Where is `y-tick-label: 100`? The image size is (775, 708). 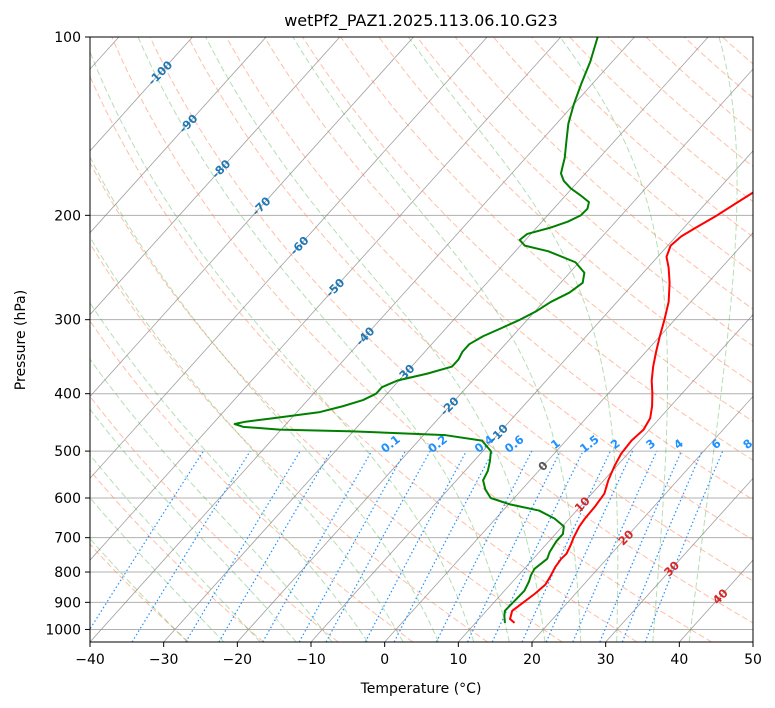
y-tick-label: 100 is located at coordinates (67, 38).